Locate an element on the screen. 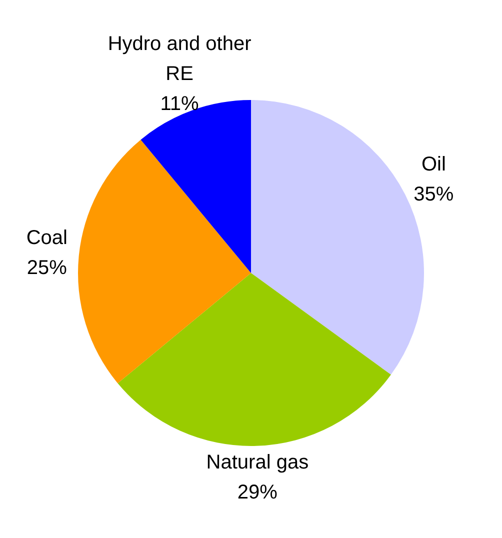 This screenshot has width=502, height=538. data-label: 25% is located at coordinates (47, 268).